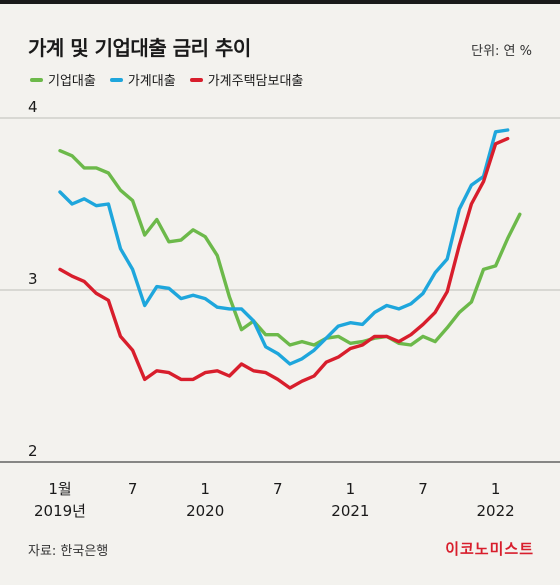  What do you see at coordinates (489, 549) in the screenshot?
I see `brand-logo: 이코노미스트` at bounding box center [489, 549].